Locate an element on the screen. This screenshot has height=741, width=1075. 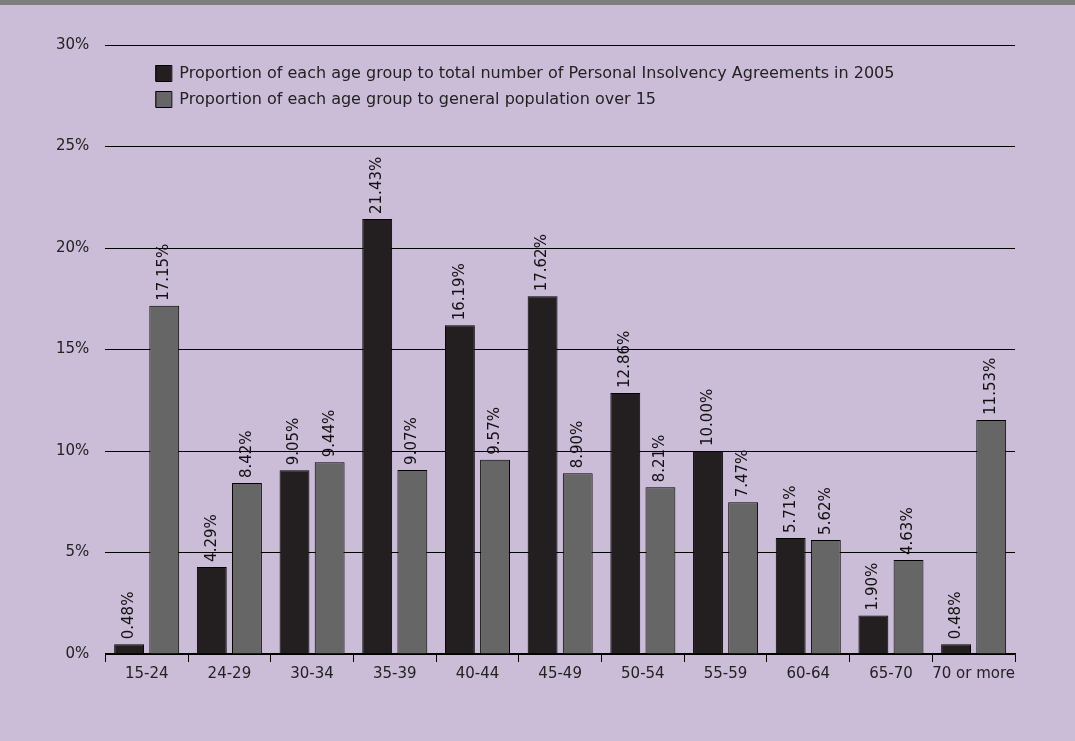
x-tick-label: 55-59 is located at coordinates (725, 672).